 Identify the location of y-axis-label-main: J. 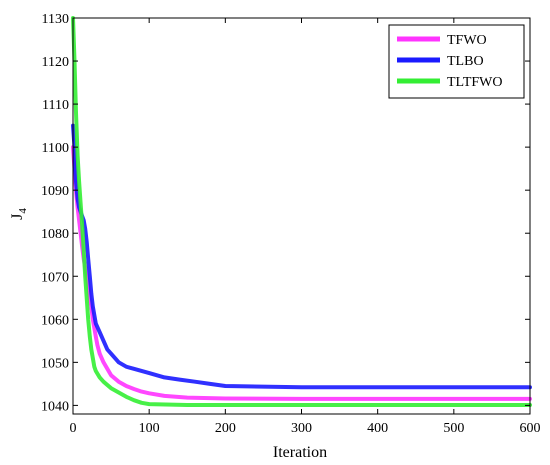
(17, 217).